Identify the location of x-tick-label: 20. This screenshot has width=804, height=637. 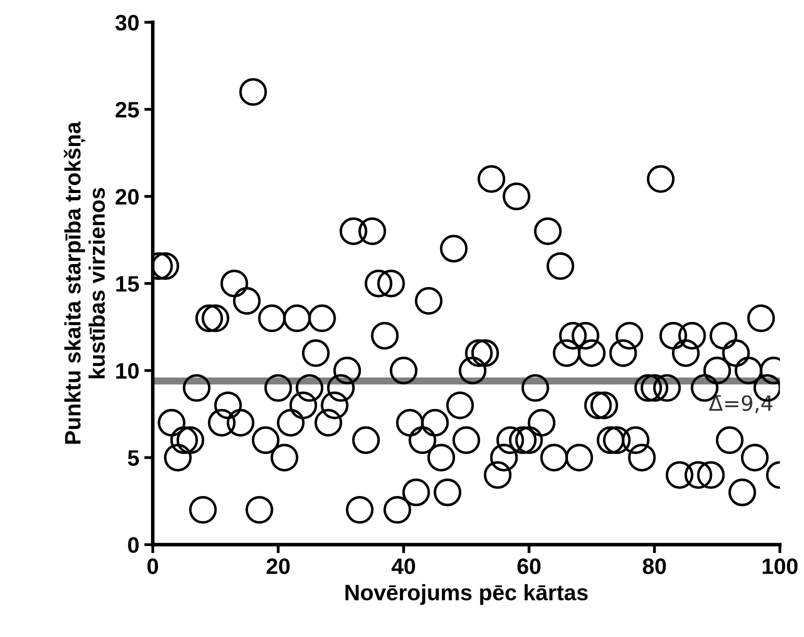
(278, 566).